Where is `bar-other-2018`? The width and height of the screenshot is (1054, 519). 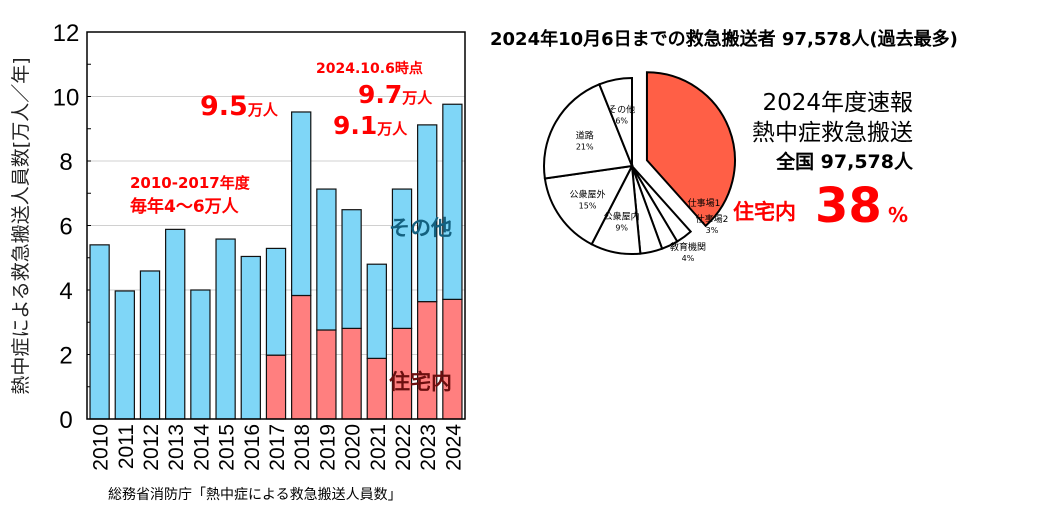 bar-other-2018 is located at coordinates (301, 204).